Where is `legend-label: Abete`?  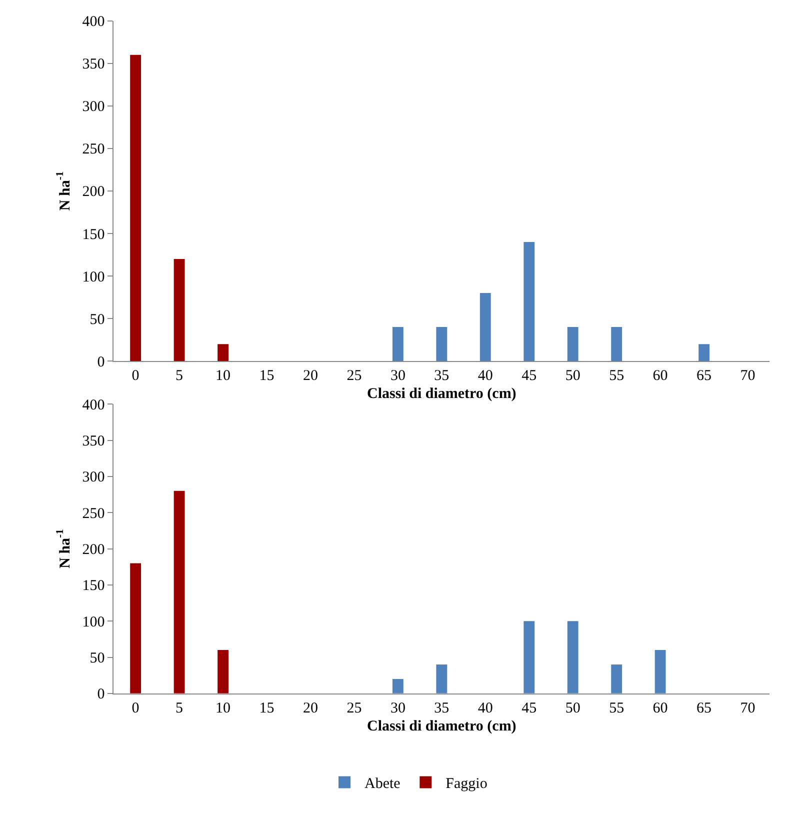
legend-label: Abete is located at coordinates (382, 784).